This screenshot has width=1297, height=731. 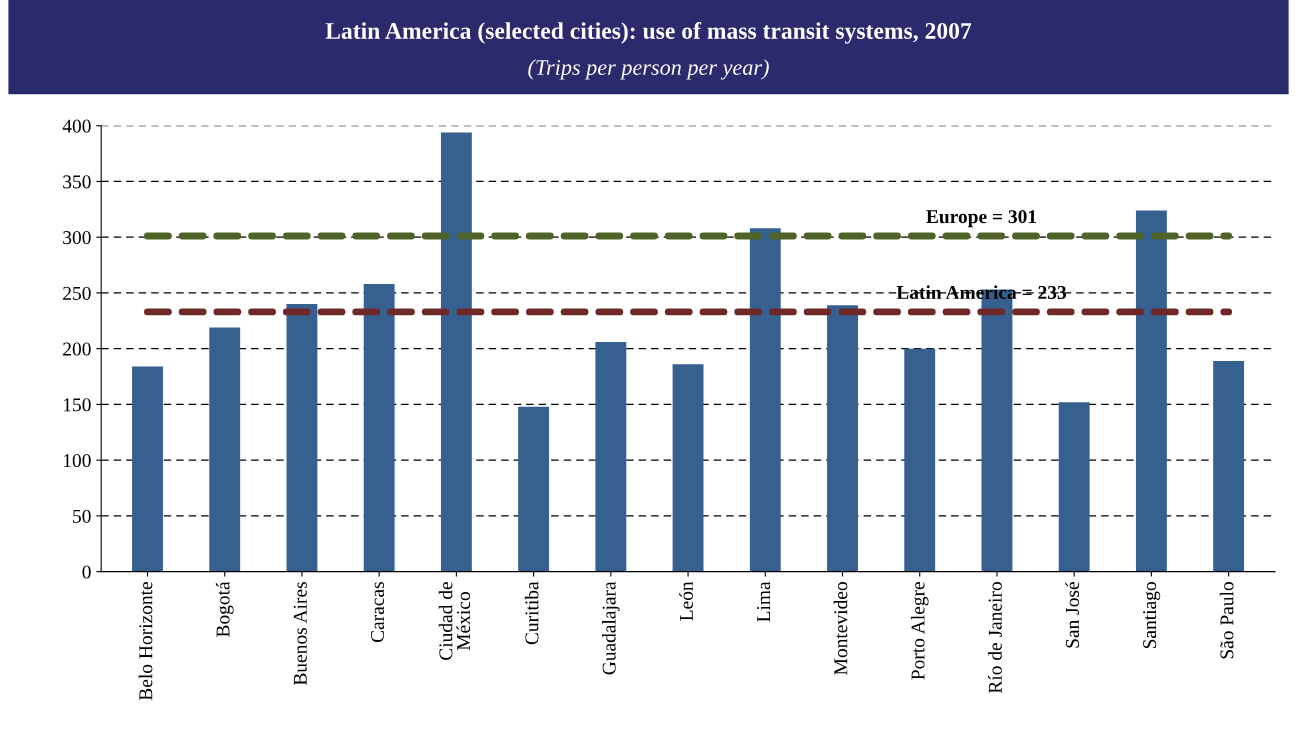 What do you see at coordinates (377, 612) in the screenshot?
I see `x-tick-label: Caracas` at bounding box center [377, 612].